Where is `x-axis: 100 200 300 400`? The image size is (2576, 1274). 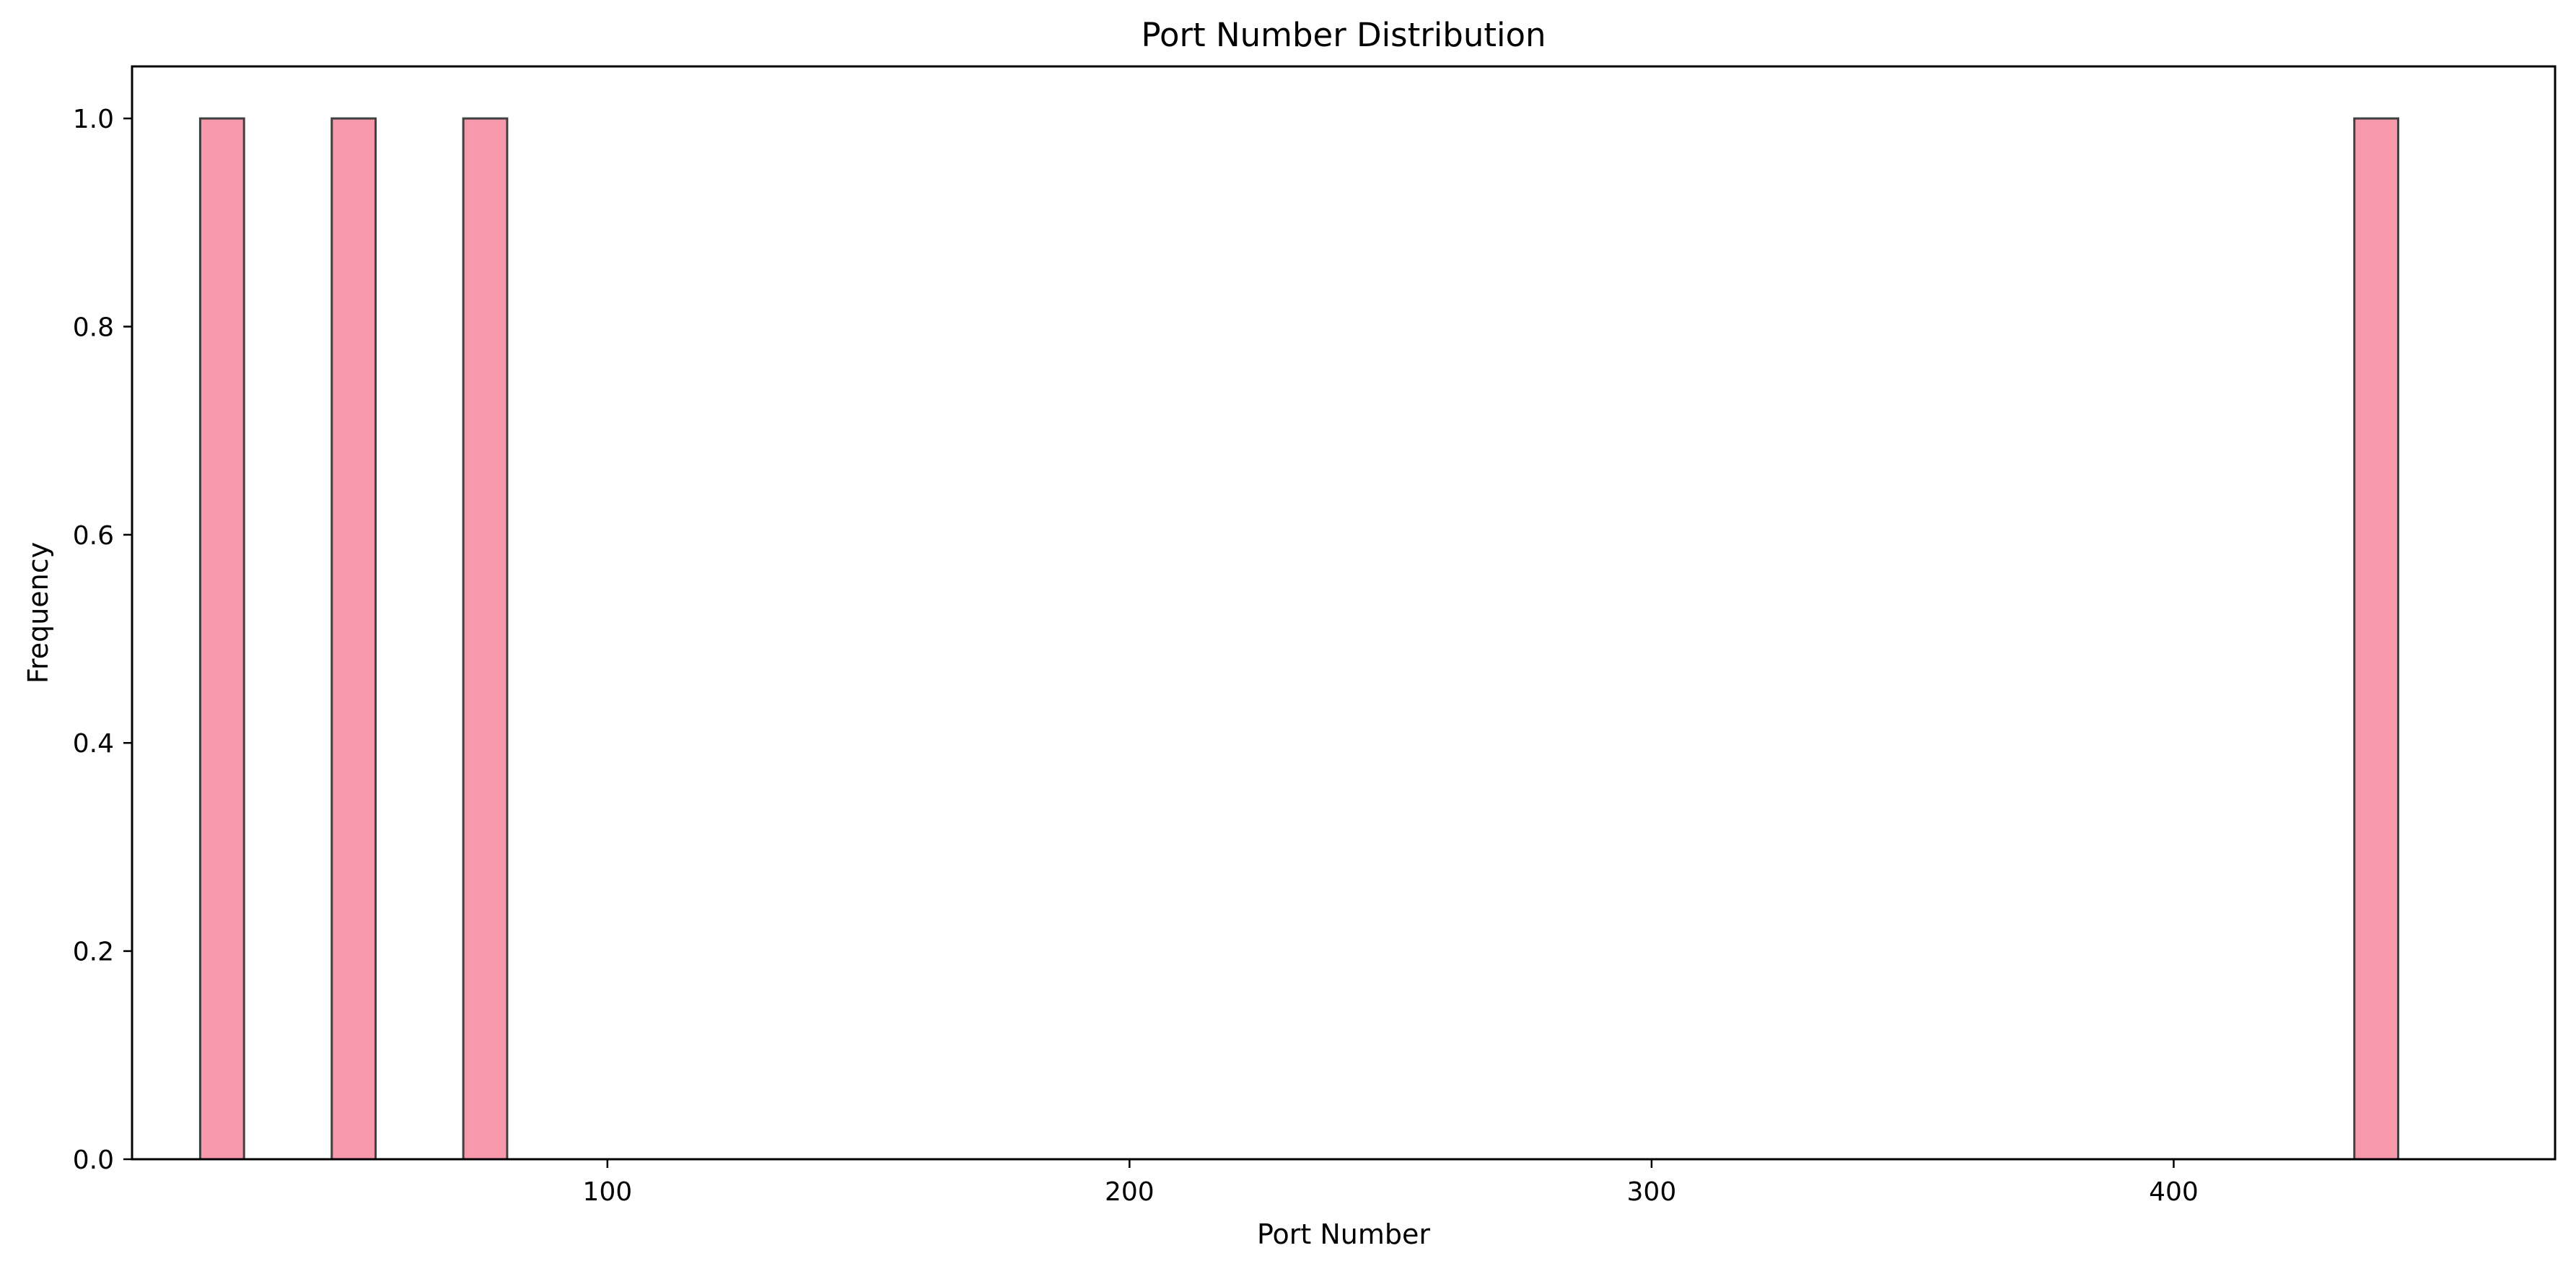 x-axis: 100 200 300 400 is located at coordinates (1390, 1183).